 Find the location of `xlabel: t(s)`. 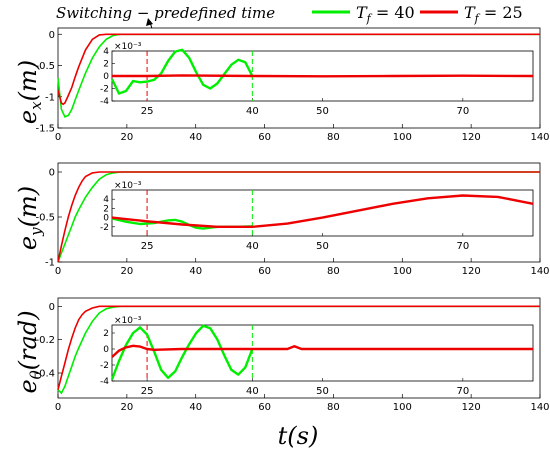

xlabel: t(s) is located at coordinates (298, 436).